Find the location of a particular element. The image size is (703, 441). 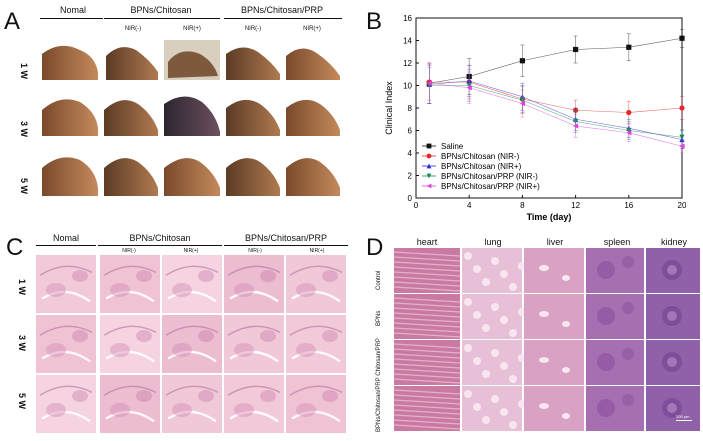

panel-c-row-label: 3 W is located at coordinates (22, 343).